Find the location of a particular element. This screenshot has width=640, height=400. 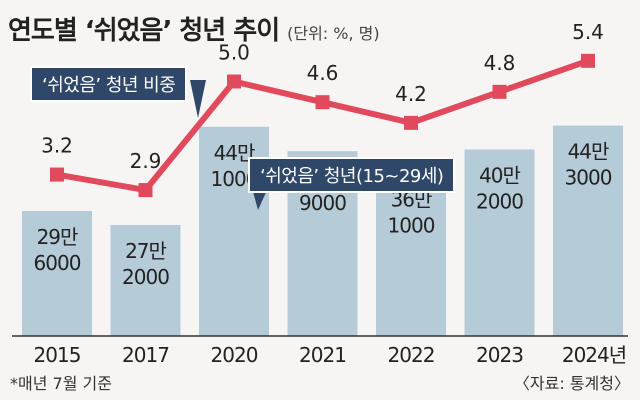

bar-label-0-1: 6000 is located at coordinates (57, 263).